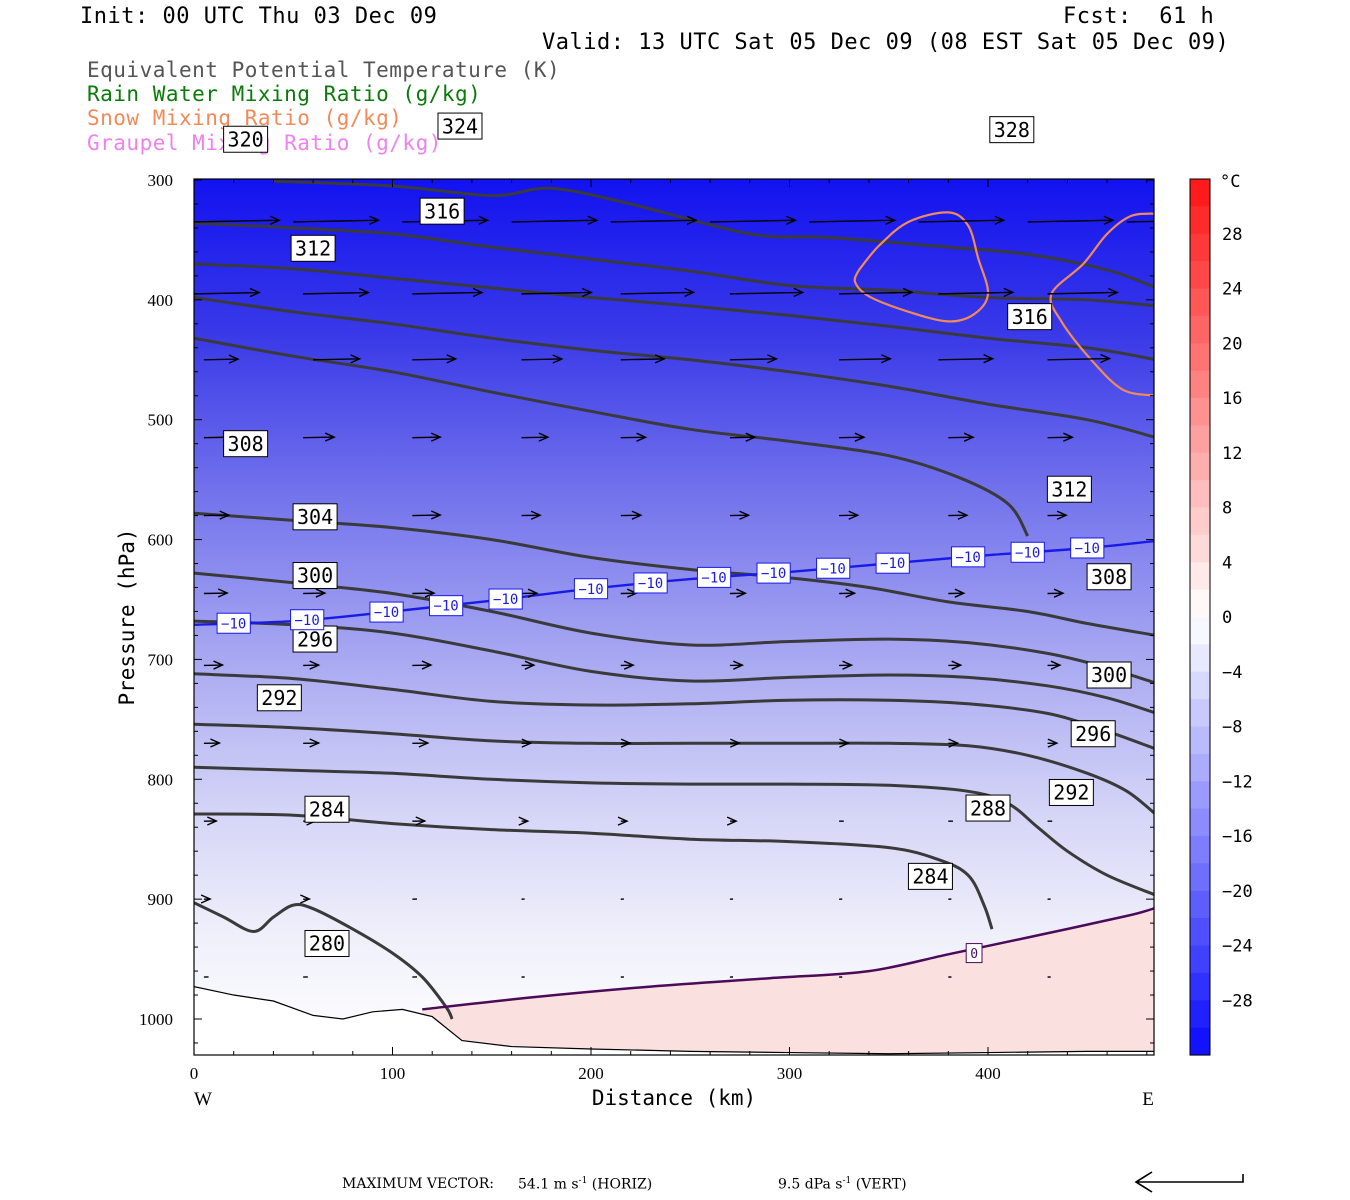  What do you see at coordinates (324, 70) in the screenshot?
I see `legend-theta-e: Equivalent Potential Temperature (K)` at bounding box center [324, 70].